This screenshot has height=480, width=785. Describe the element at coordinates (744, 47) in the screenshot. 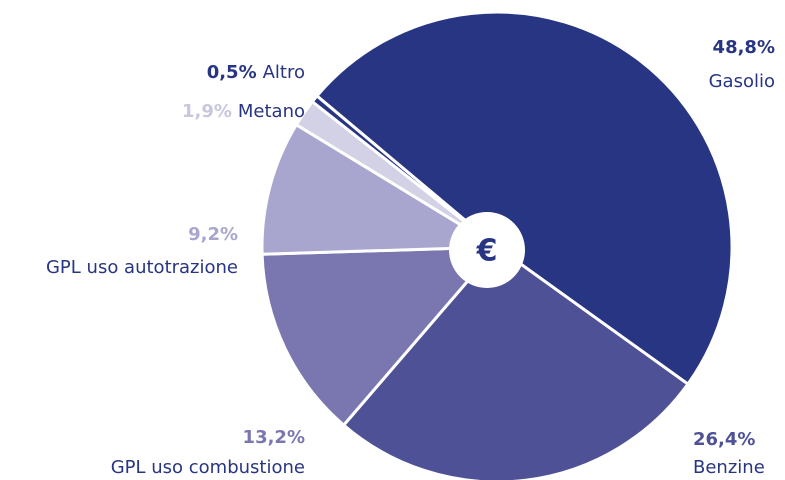

I see `value-label: 48,8%` at that location.